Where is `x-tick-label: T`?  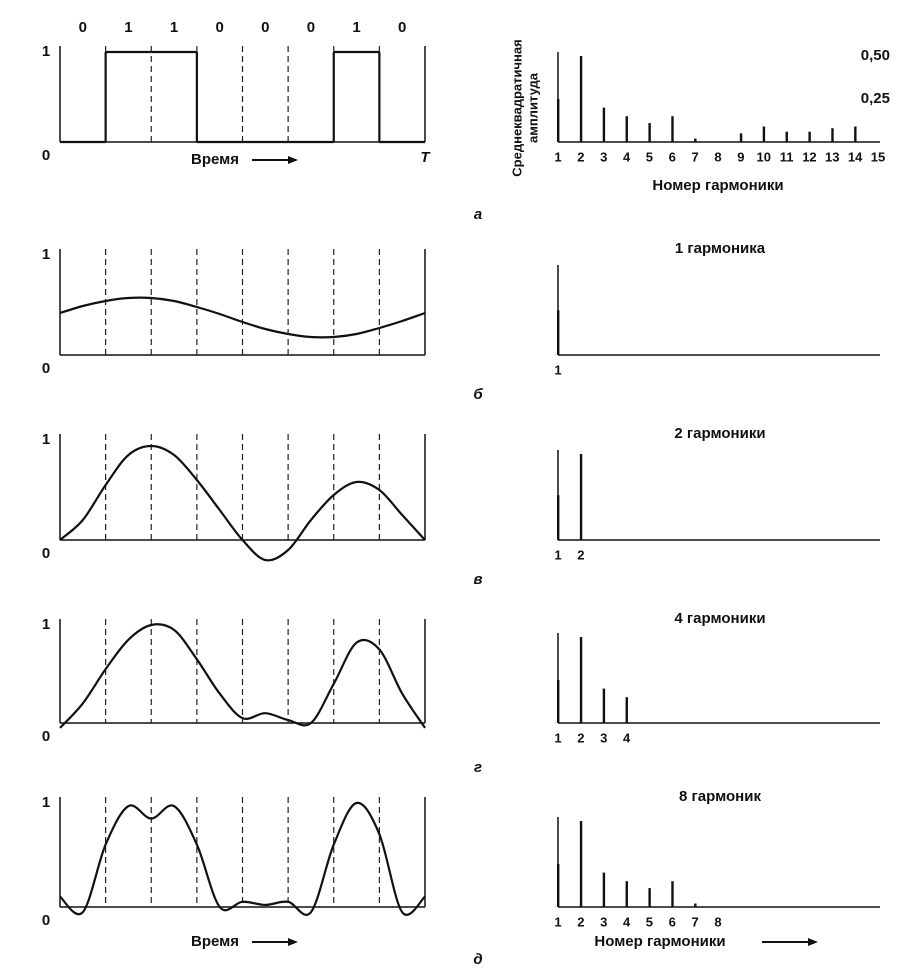 x-tick-label: T is located at coordinates (425, 157).